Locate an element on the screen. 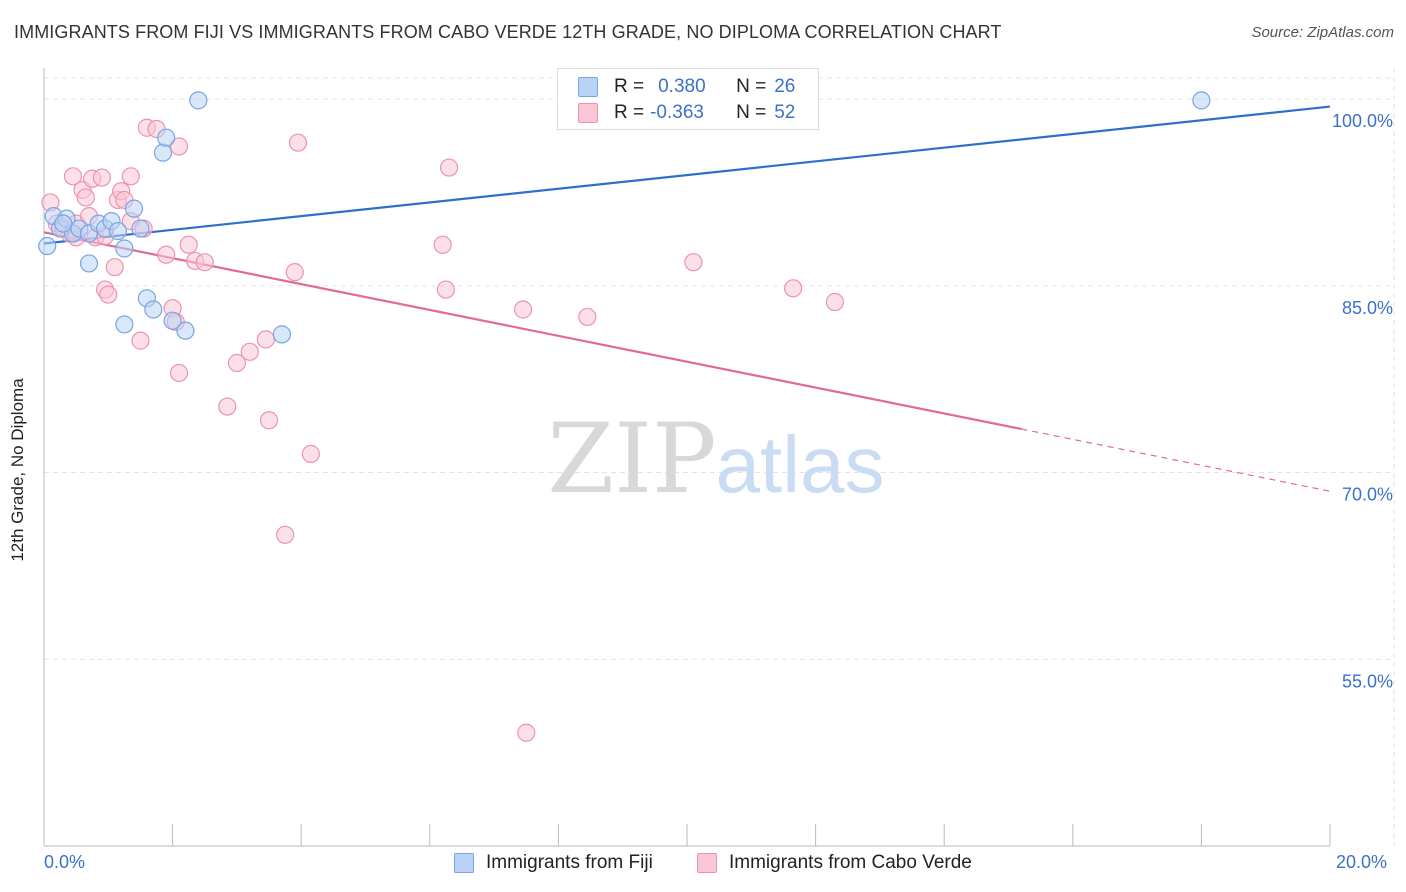  cabo-trend-line-extension is located at coordinates (1176, 460).